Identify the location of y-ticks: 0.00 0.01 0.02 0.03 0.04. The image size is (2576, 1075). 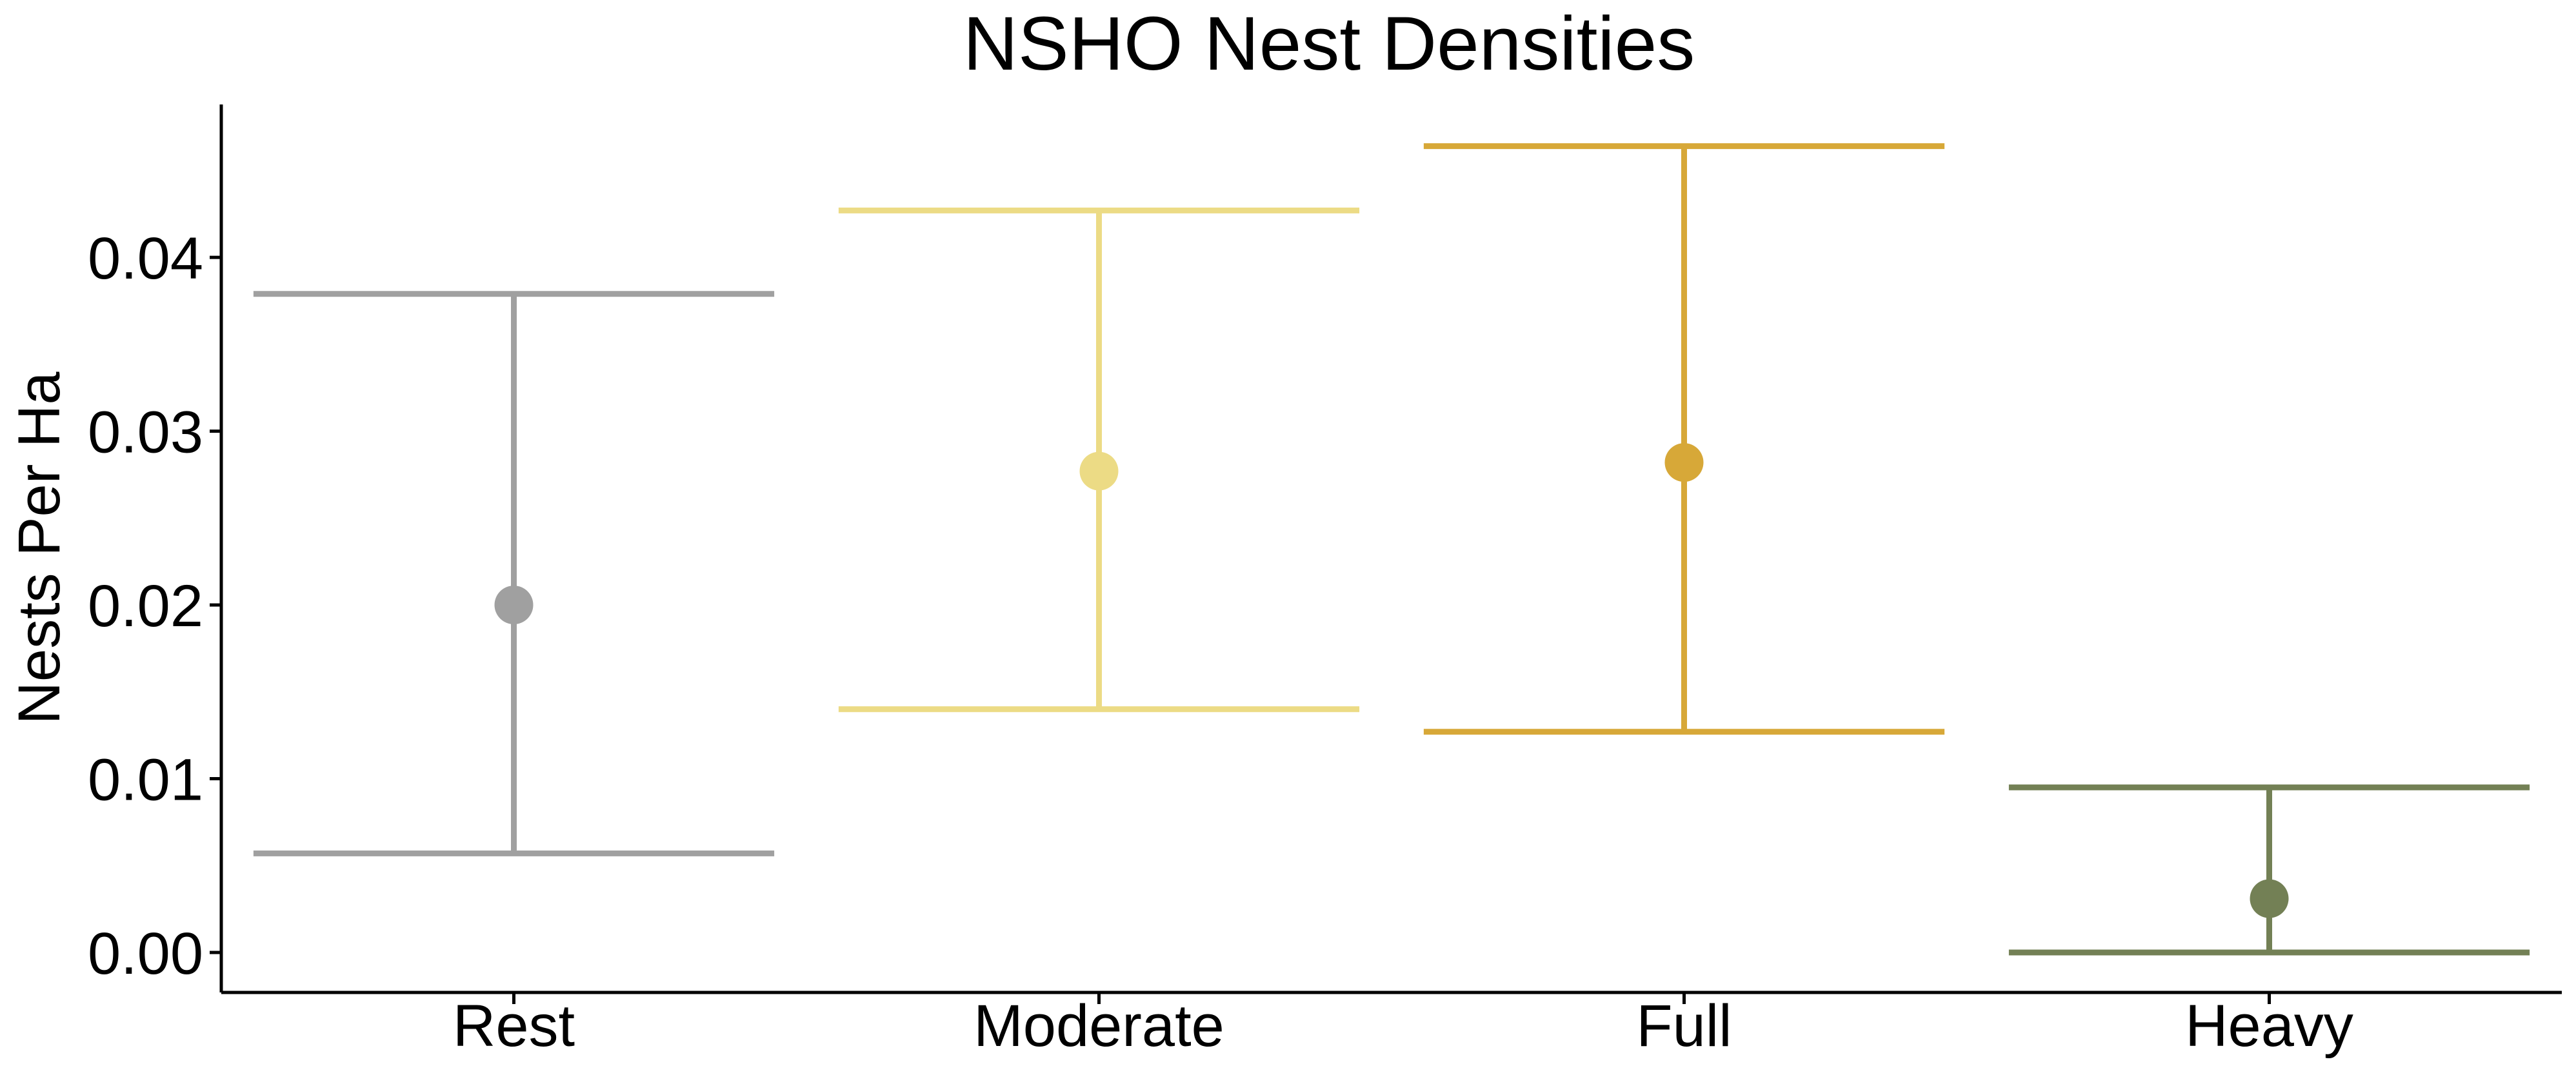
(154, 606).